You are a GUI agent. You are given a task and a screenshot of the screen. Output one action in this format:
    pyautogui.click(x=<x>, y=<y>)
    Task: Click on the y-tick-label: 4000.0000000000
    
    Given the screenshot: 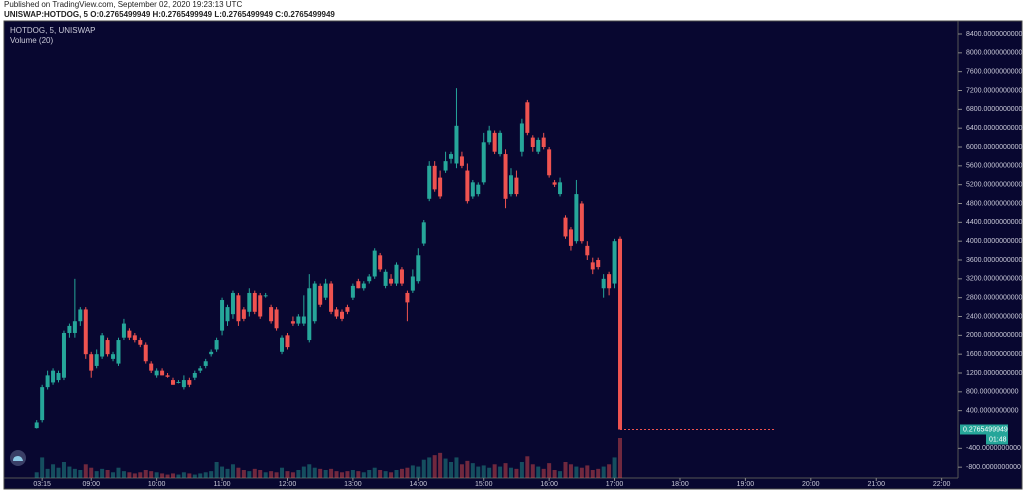 What is the action you would take?
    pyautogui.click(x=994, y=241)
    